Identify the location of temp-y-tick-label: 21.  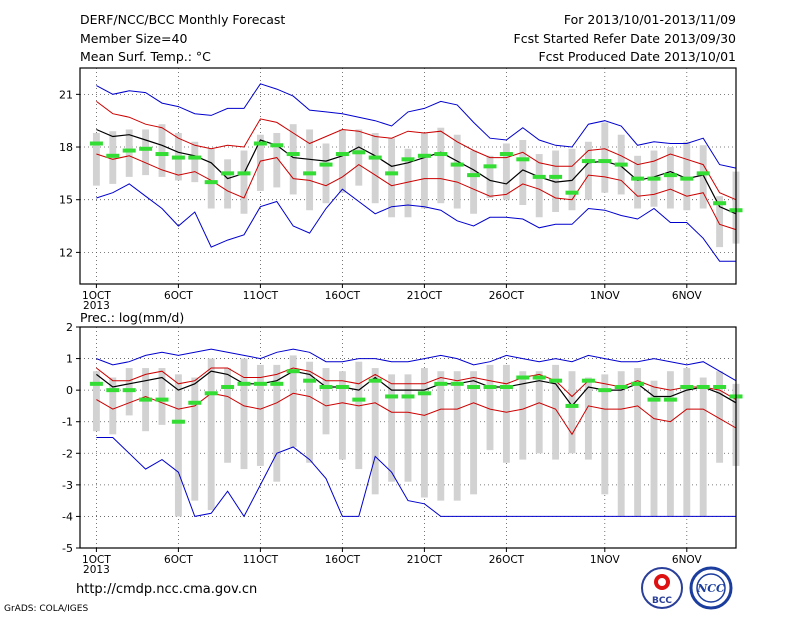
(66, 94).